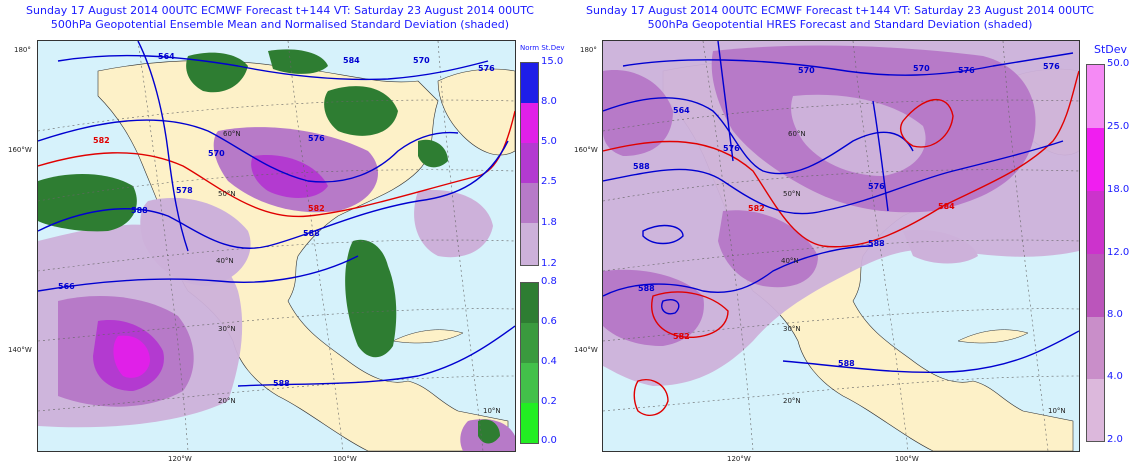  What do you see at coordinates (22, 50) in the screenshot?
I see `left-lon-label-180: 180°` at bounding box center [22, 50].